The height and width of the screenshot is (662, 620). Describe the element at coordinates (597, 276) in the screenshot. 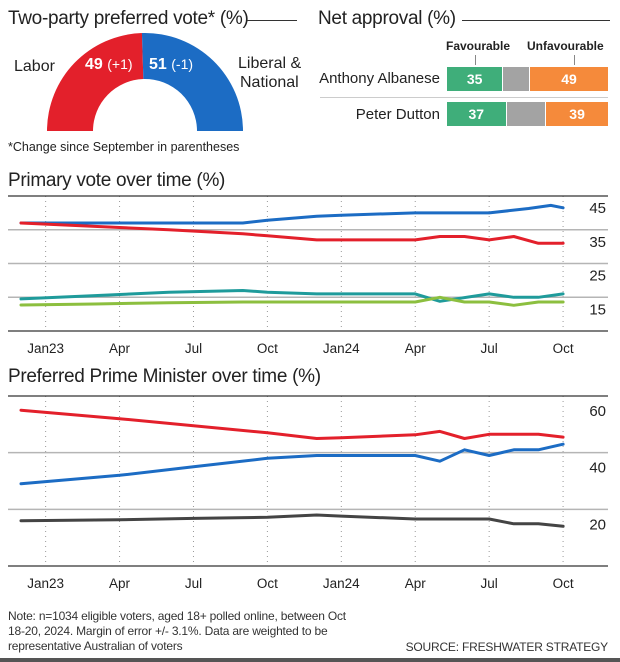

I see `y-tick-label: 25` at that location.